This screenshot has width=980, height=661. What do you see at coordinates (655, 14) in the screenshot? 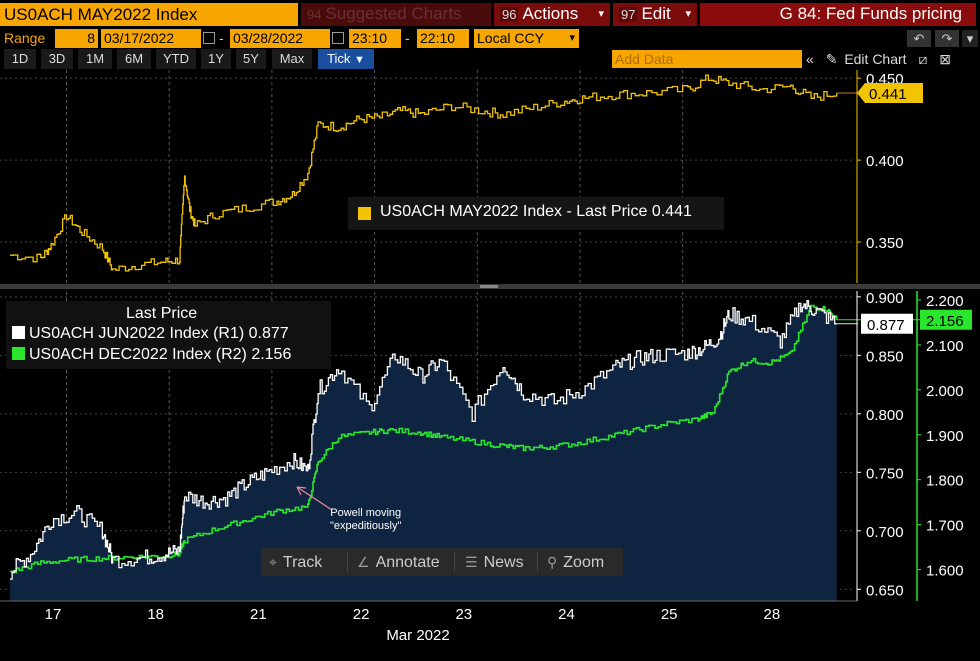
I see `edit-menu-button: 97 Edit ▾` at bounding box center [655, 14].